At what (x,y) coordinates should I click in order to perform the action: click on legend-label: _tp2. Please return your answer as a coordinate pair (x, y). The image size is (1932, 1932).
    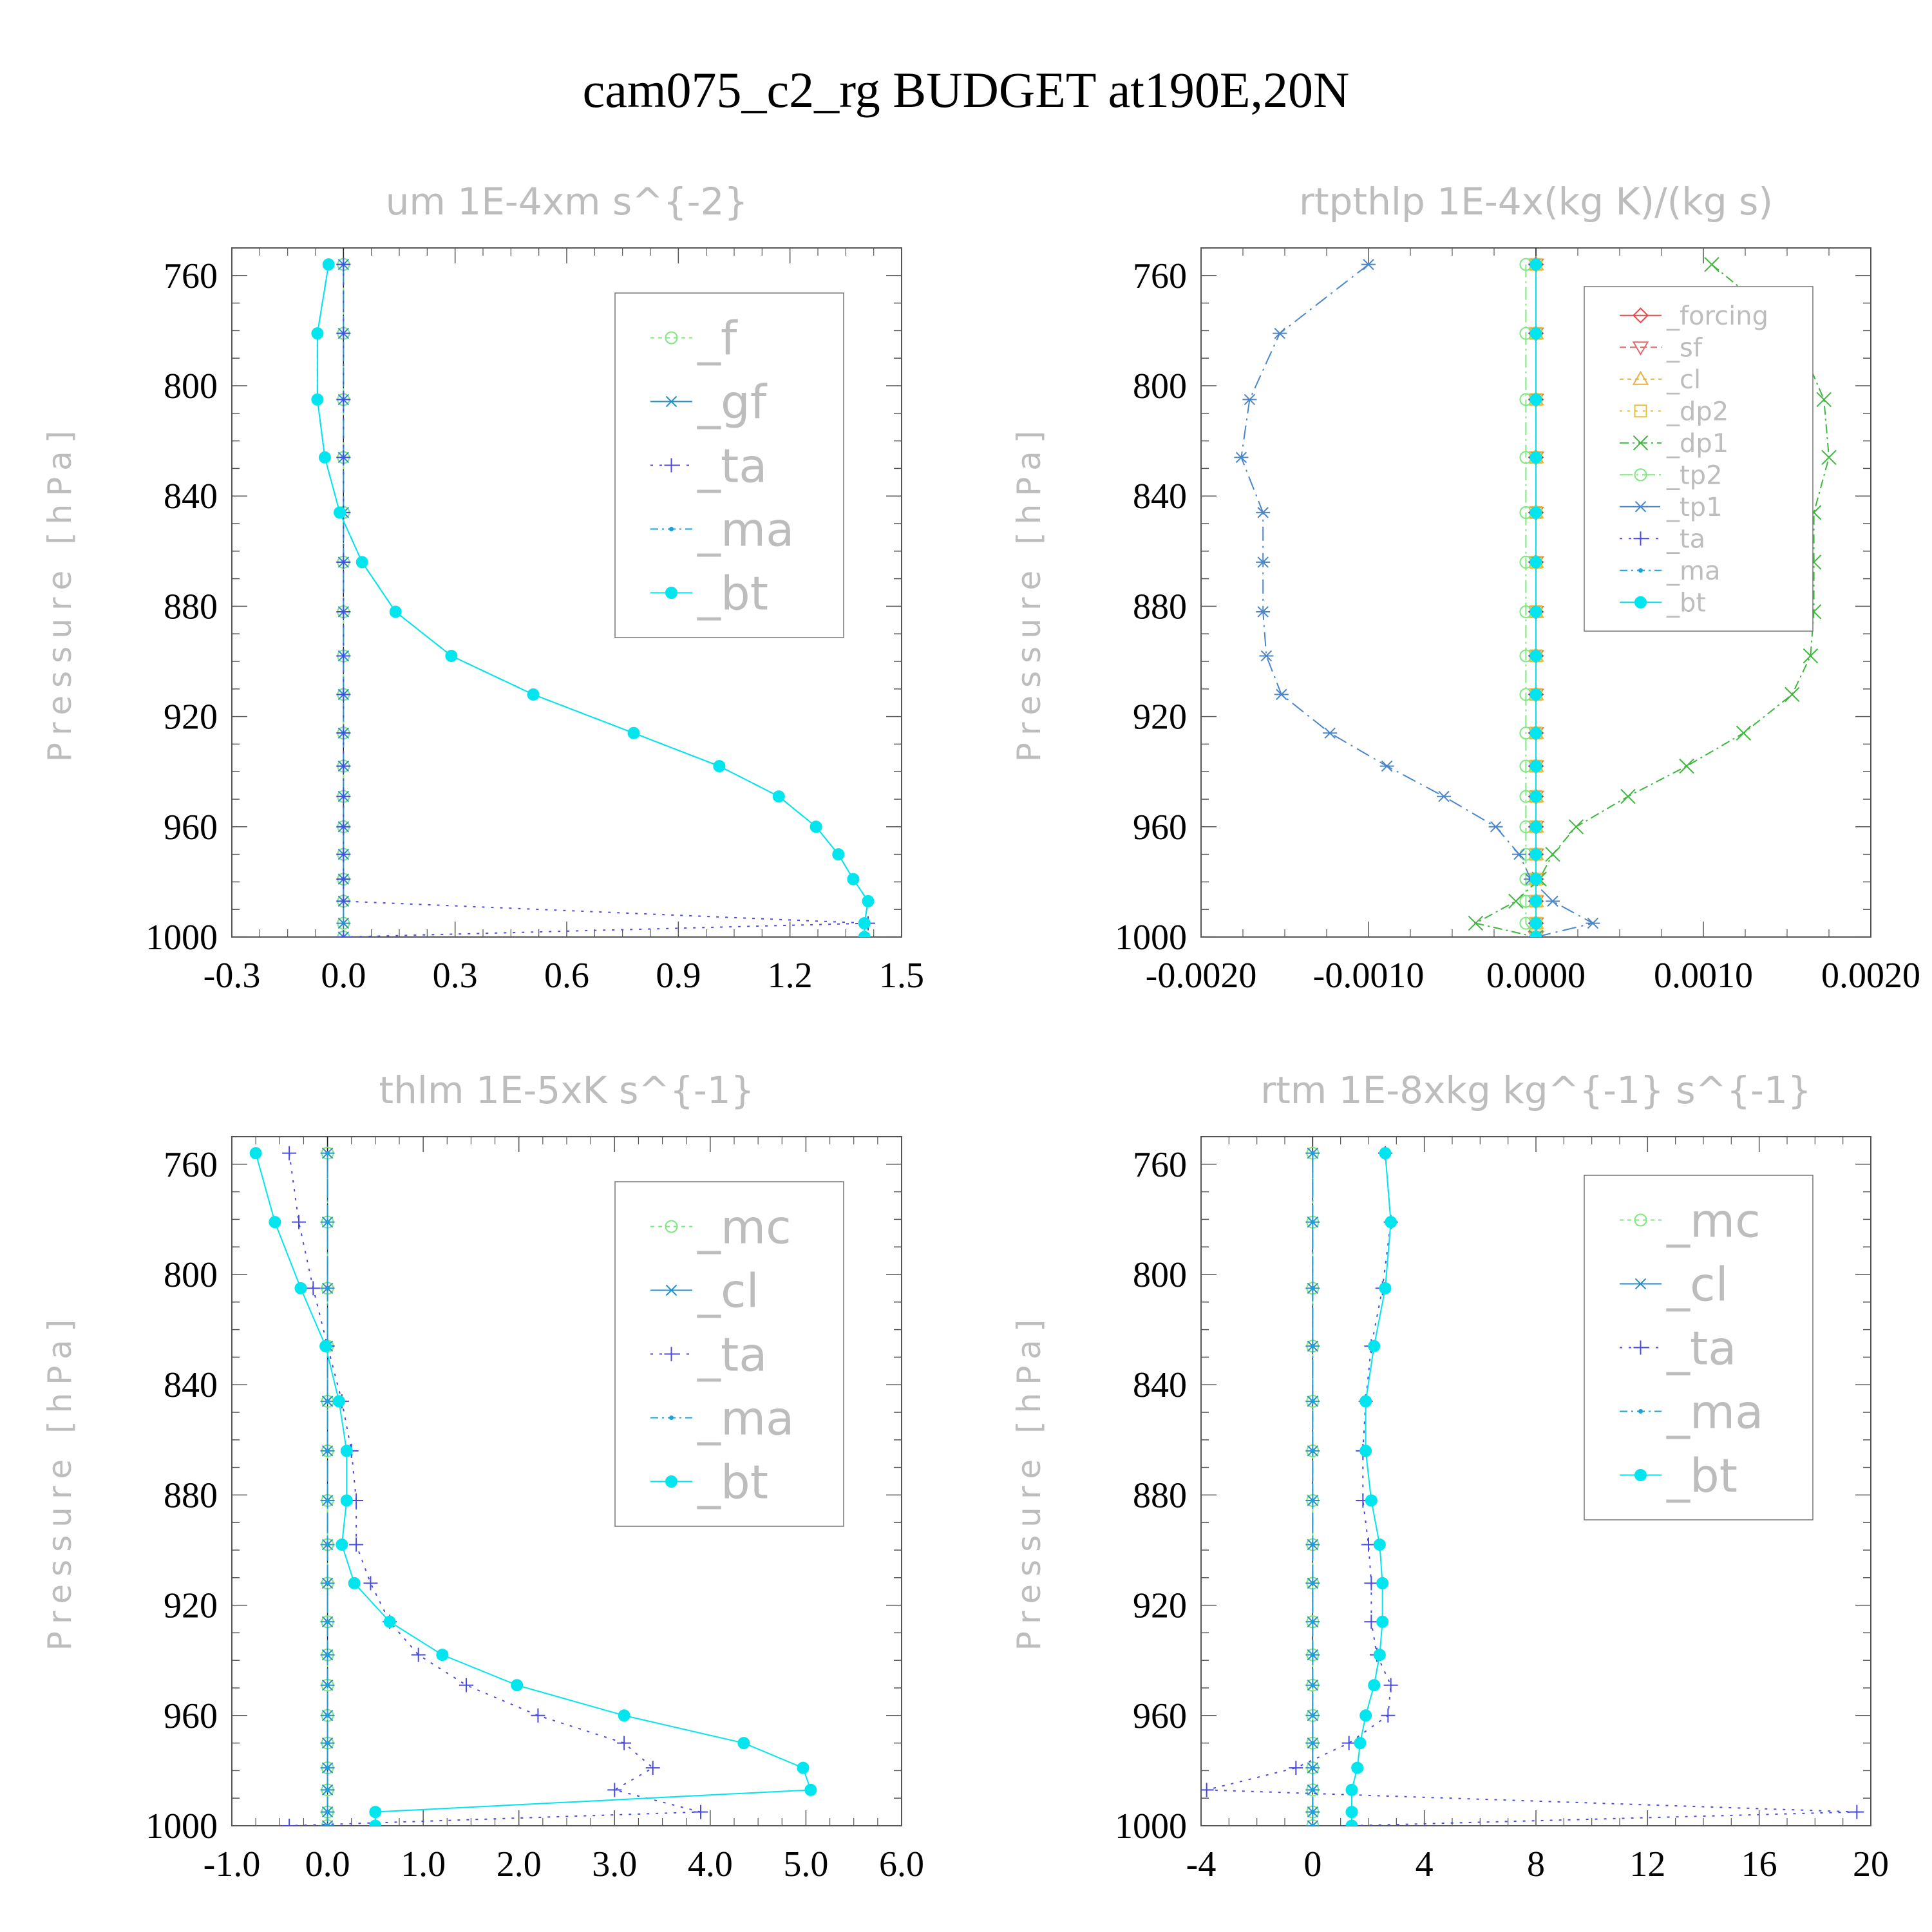
    Looking at the image, I should click on (1694, 476).